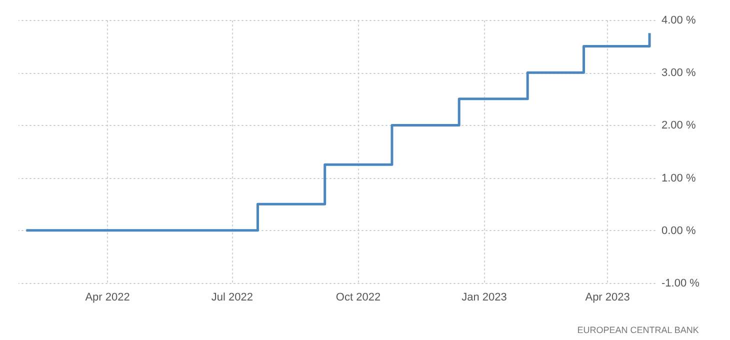 The width and height of the screenshot is (730, 340). What do you see at coordinates (232, 298) in the screenshot?
I see `x-tick-label: Jul 2022` at bounding box center [232, 298].